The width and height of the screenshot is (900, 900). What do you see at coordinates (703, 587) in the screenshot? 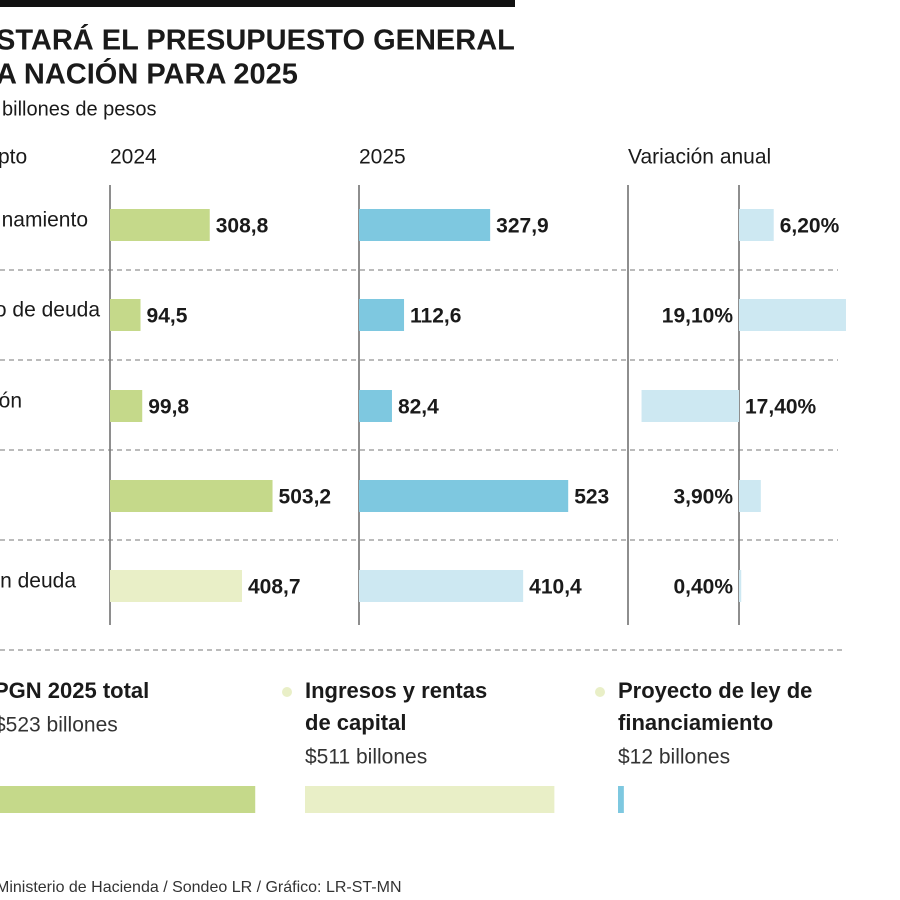
I see `value-label: 0,40%` at bounding box center [703, 587].